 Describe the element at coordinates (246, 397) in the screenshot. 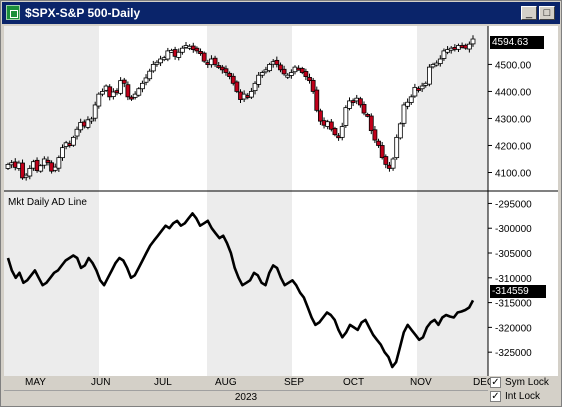

I see `year-label: 2023` at that location.